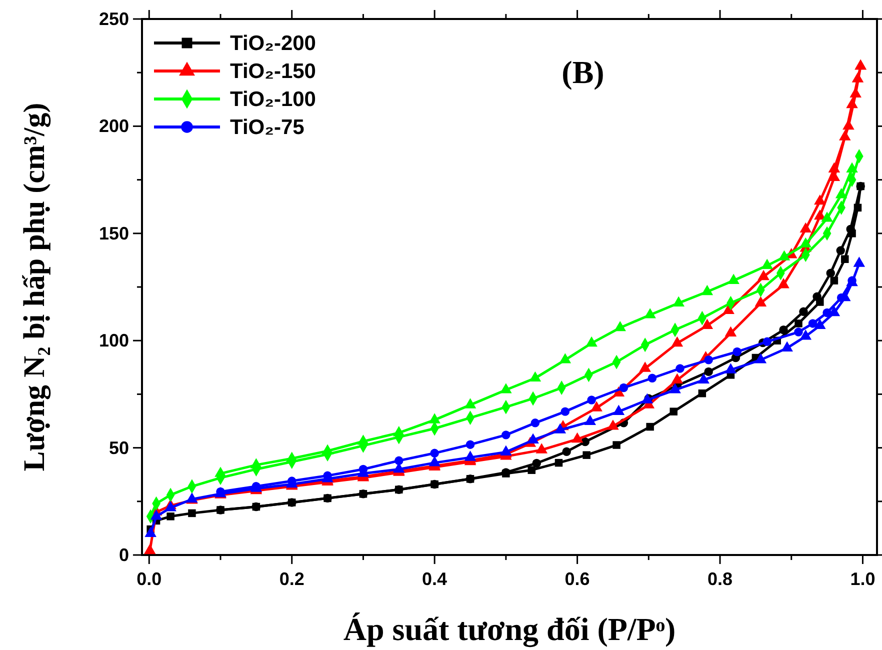 Image resolution: width=882 pixels, height=650 pixels. What do you see at coordinates (273, 99) in the screenshot?
I see `legend-label: TiO₂-100` at bounding box center [273, 99].